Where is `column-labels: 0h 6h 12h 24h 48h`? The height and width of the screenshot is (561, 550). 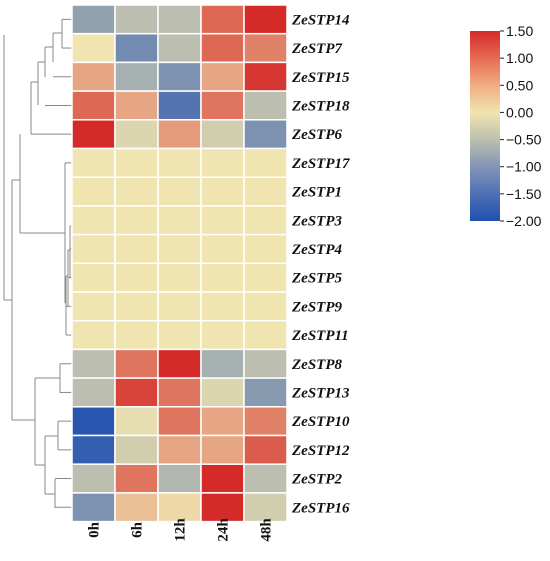 column-labels: 0h 6h 12h 24h 48h is located at coordinates (181, 530).